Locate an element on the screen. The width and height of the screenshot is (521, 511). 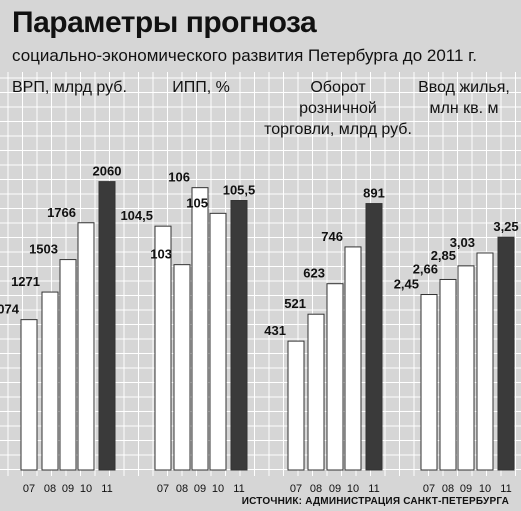
value-label: 103 is located at coordinates (161, 254).